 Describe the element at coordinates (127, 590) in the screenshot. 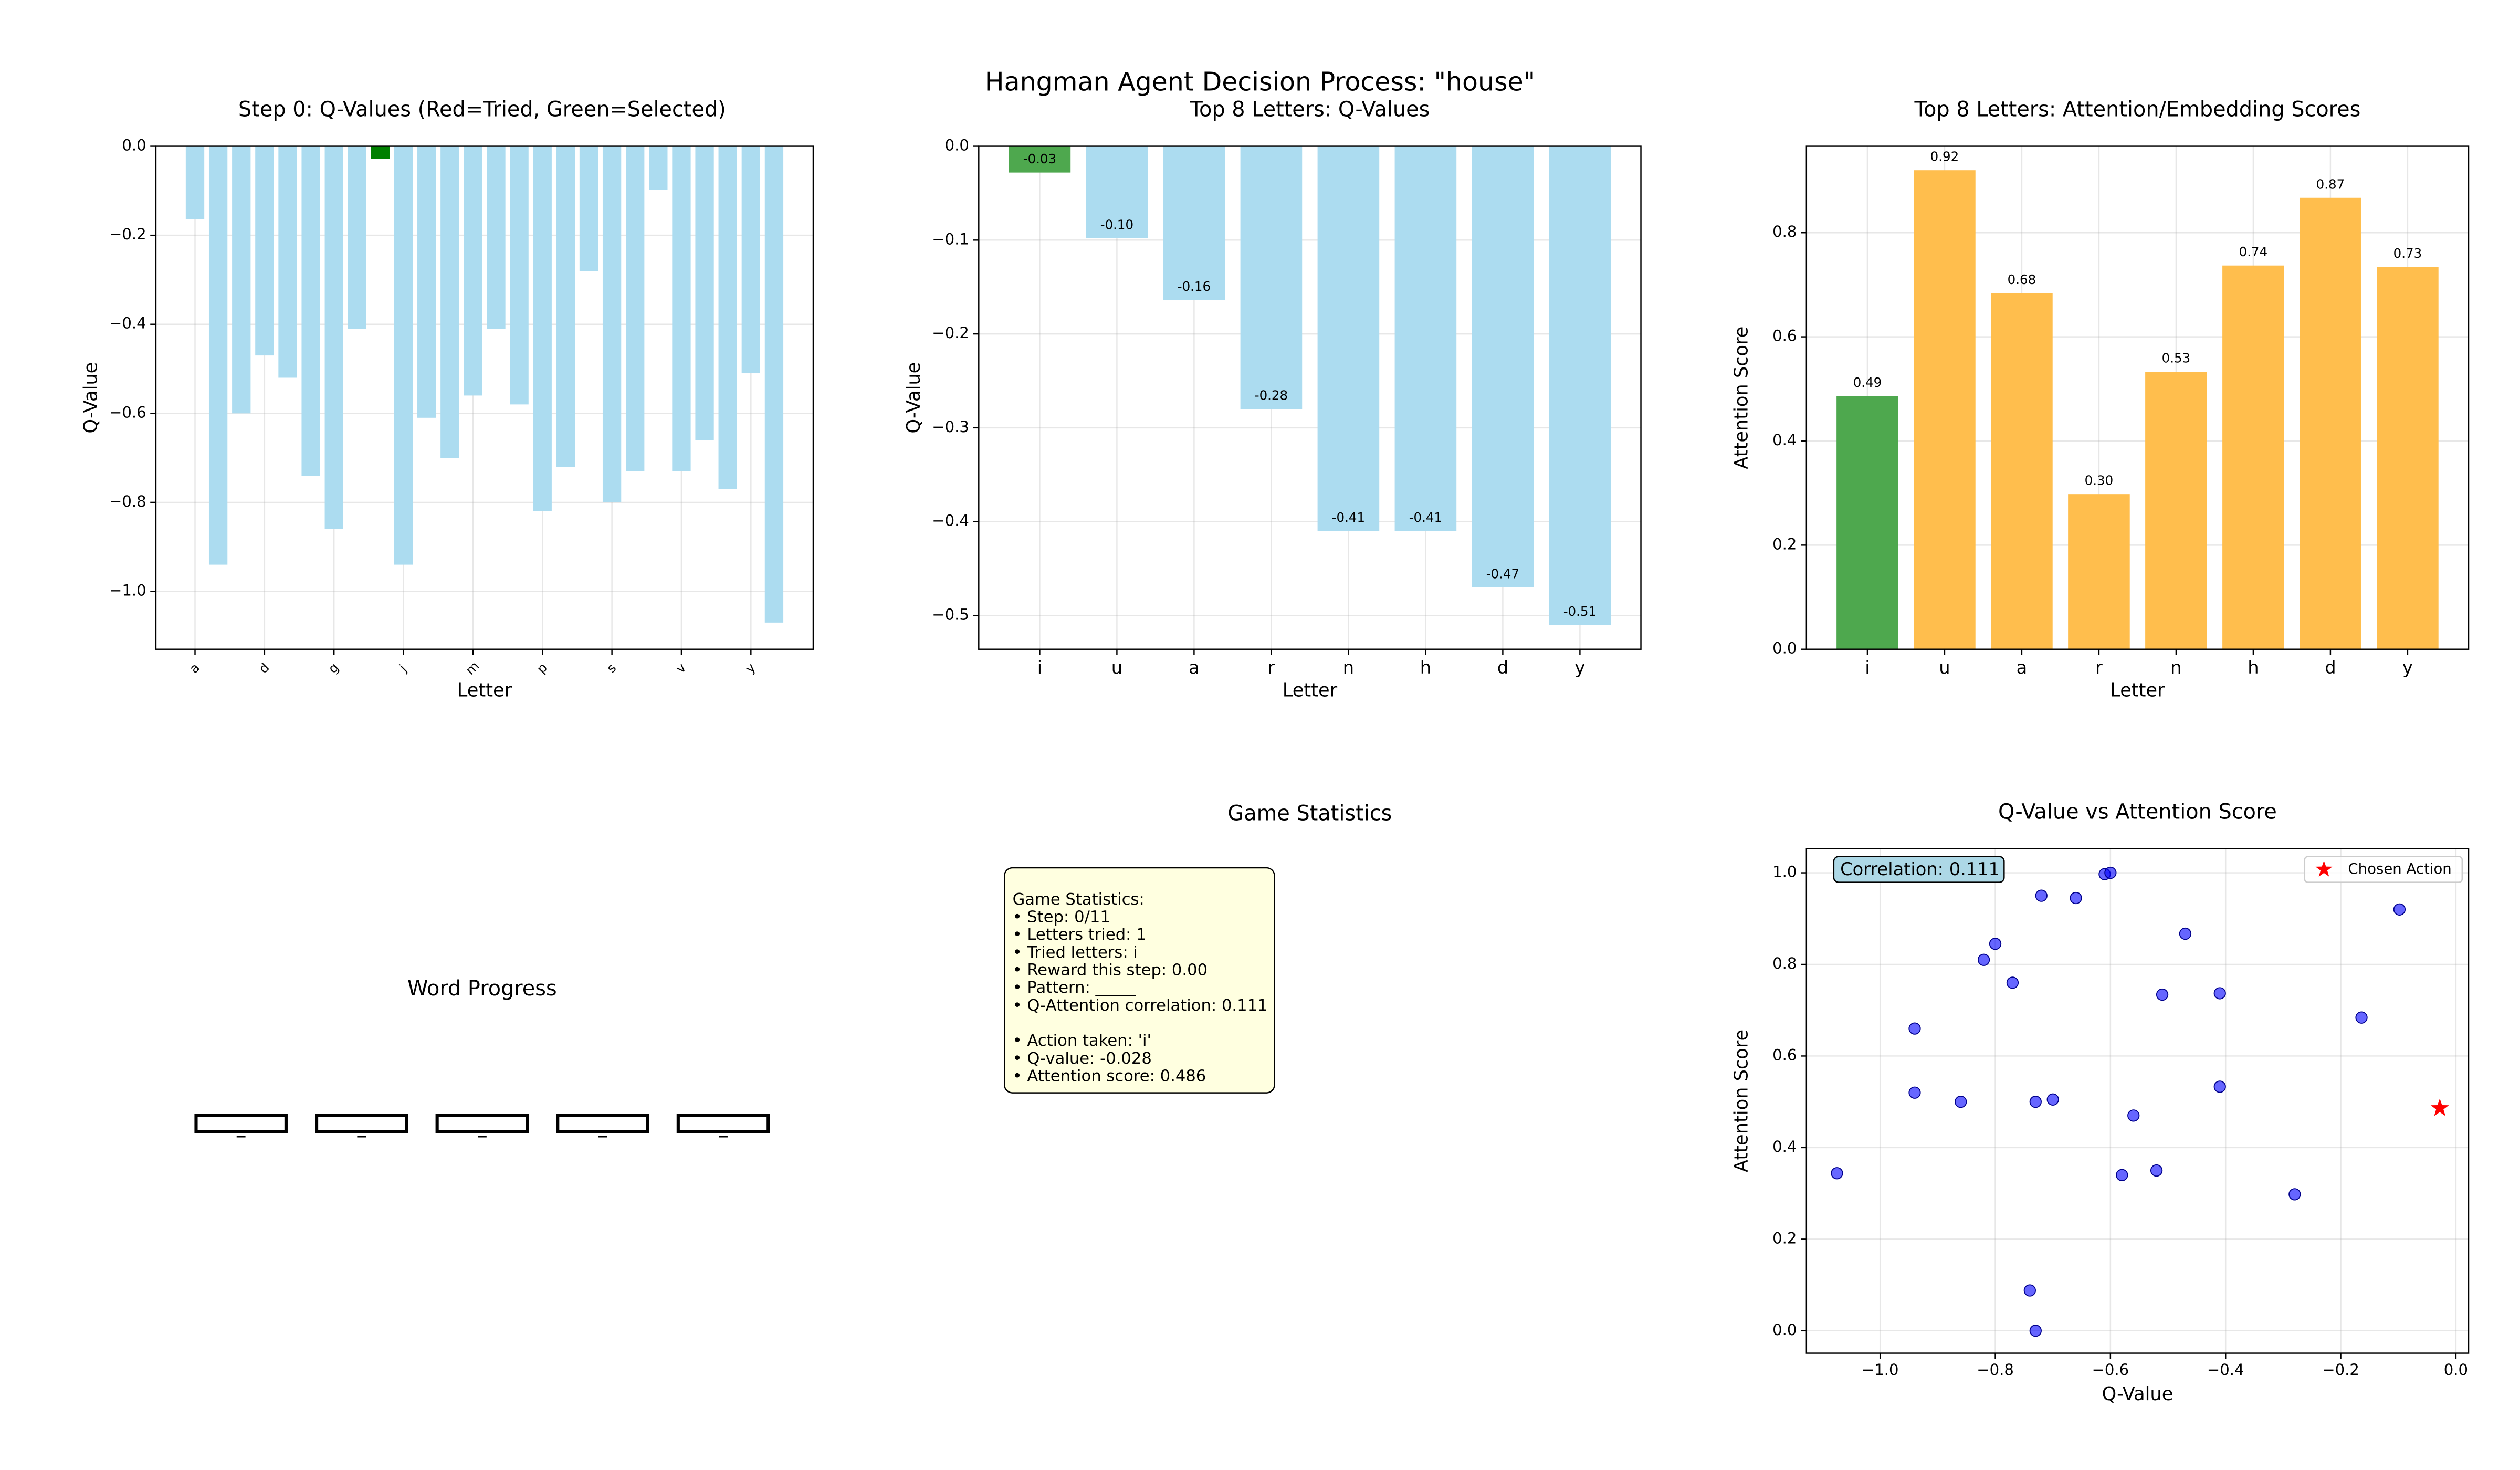

I see `y-tick-label: −1.0` at that location.